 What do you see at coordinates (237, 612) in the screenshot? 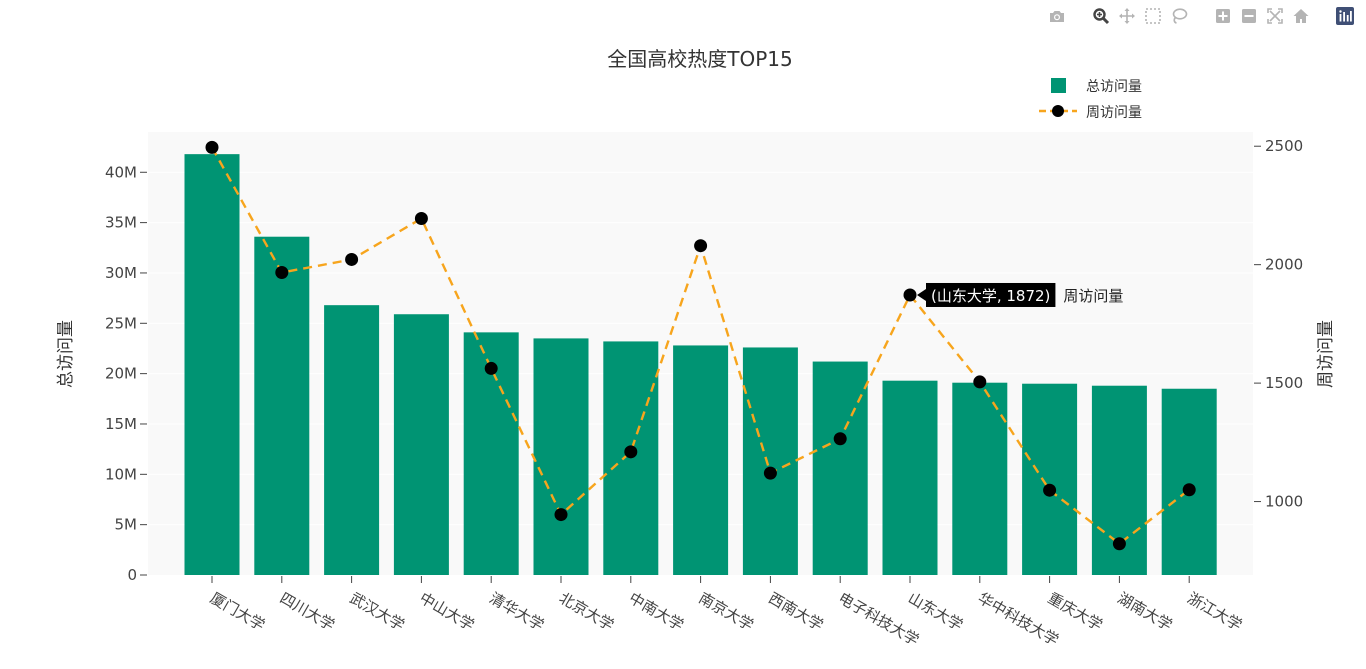
I see `x-tick-label-0: 厦门大学` at bounding box center [237, 612].